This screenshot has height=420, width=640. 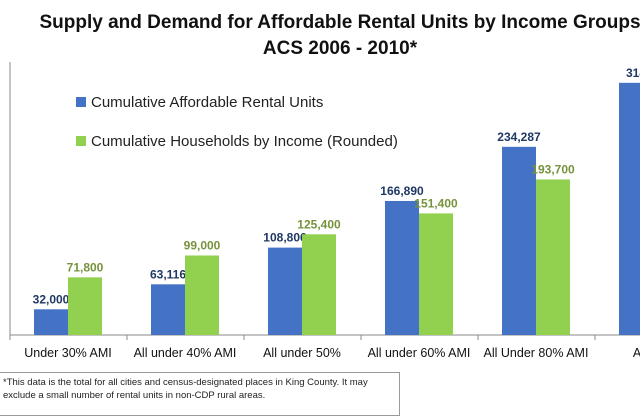 What do you see at coordinates (536, 353) in the screenshot?
I see `x-tick-label: All Under 80% AMI` at bounding box center [536, 353].